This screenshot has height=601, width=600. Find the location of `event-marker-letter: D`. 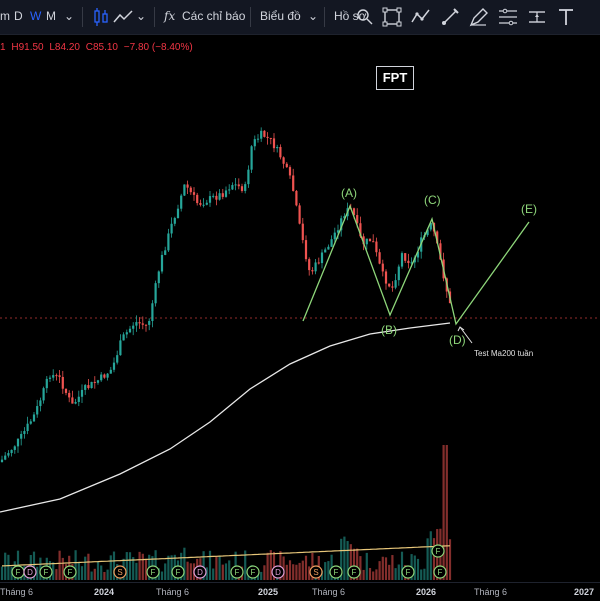

event-marker-letter: D is located at coordinates (200, 572).